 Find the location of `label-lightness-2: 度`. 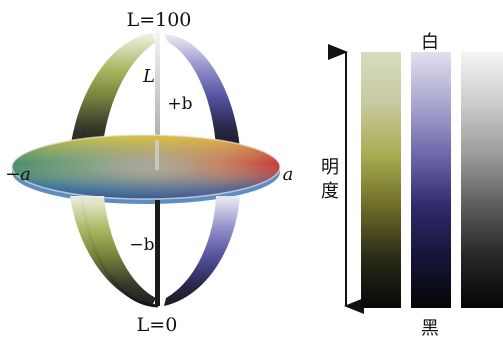

label-lightness-2: 度 is located at coordinates (330, 191).